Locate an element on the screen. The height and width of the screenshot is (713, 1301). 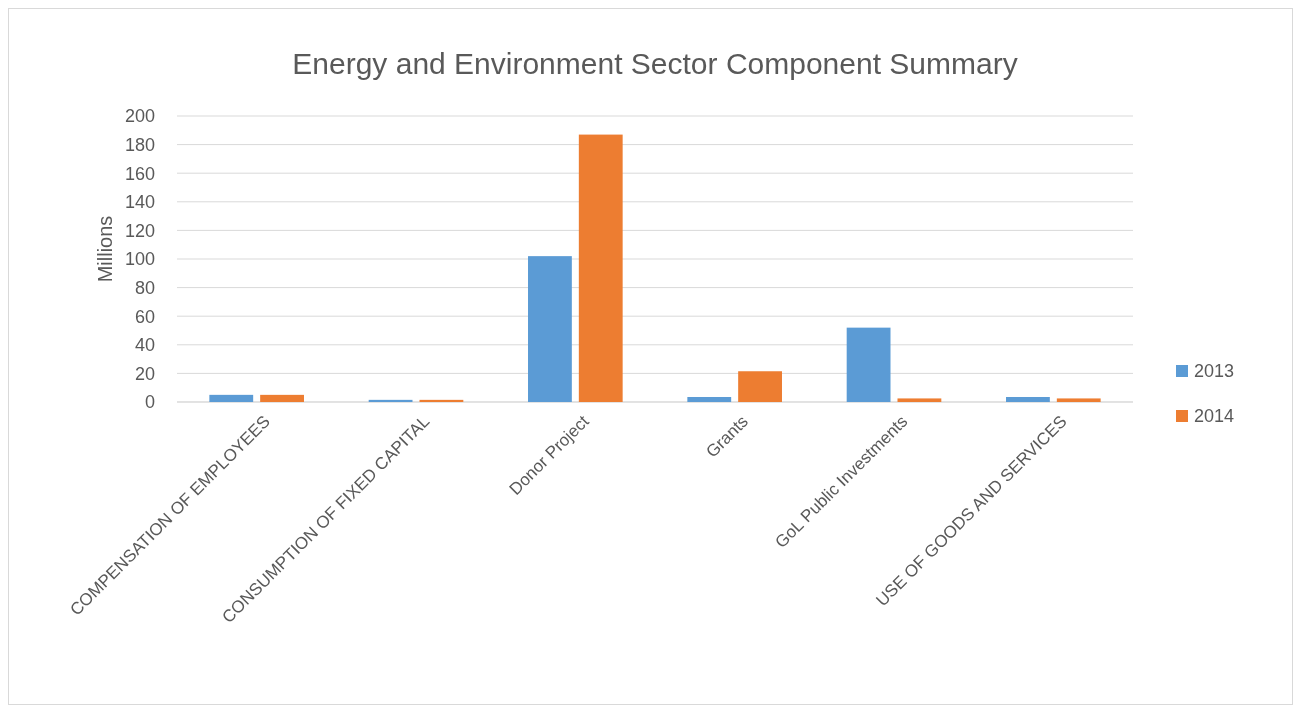
legend-label: 2013 is located at coordinates (1214, 371).